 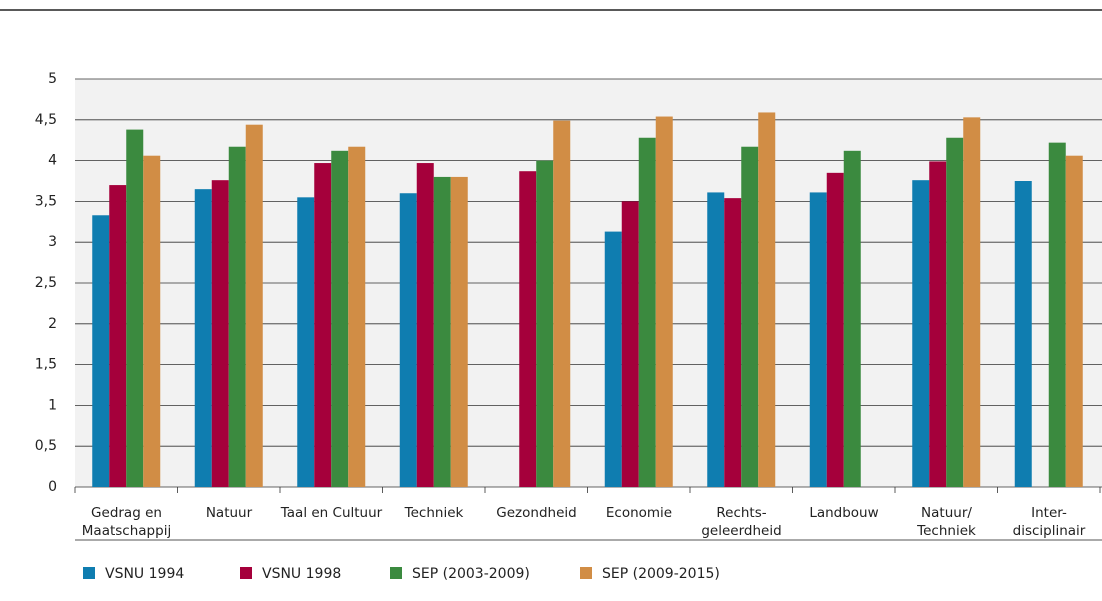 What do you see at coordinates (946, 522) in the screenshot?
I see `x-tick-label: Natuur/ Techniek` at bounding box center [946, 522].